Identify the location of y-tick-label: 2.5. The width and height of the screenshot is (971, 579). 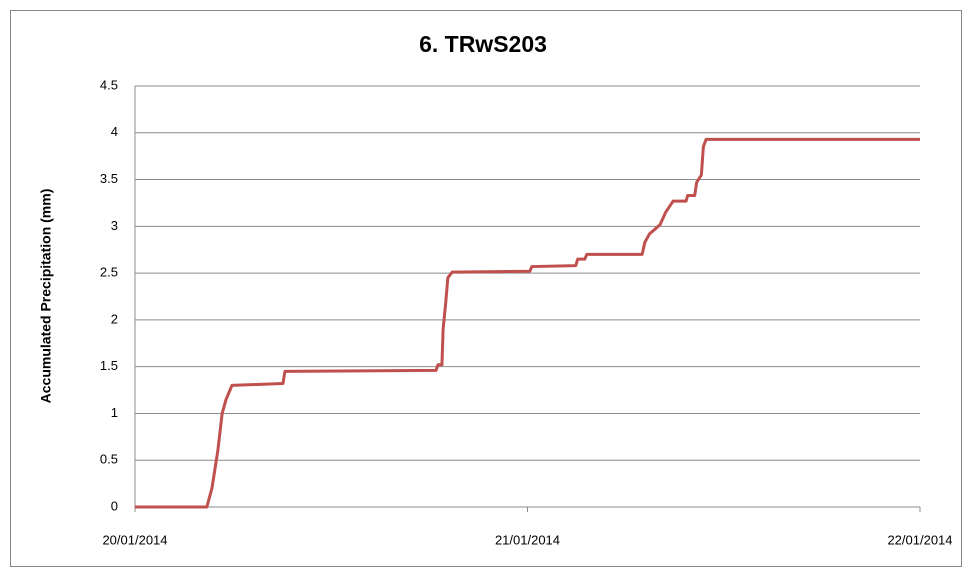
(109, 272).